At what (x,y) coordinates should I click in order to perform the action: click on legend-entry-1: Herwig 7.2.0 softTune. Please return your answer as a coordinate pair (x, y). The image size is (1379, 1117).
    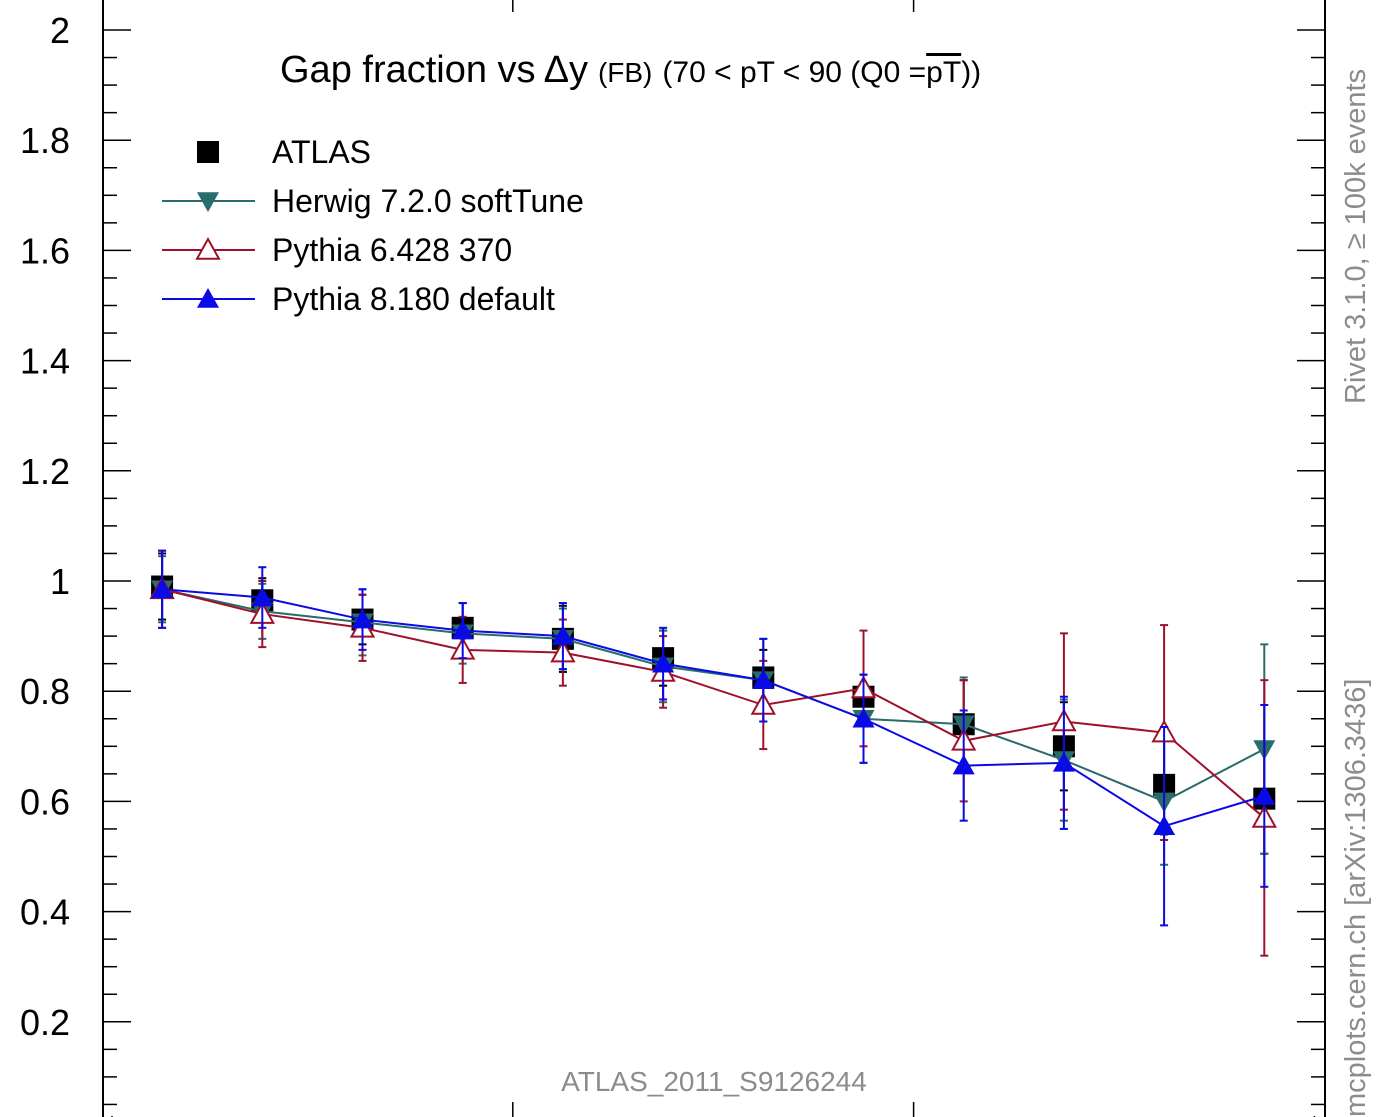
    Looking at the image, I should click on (373, 201).